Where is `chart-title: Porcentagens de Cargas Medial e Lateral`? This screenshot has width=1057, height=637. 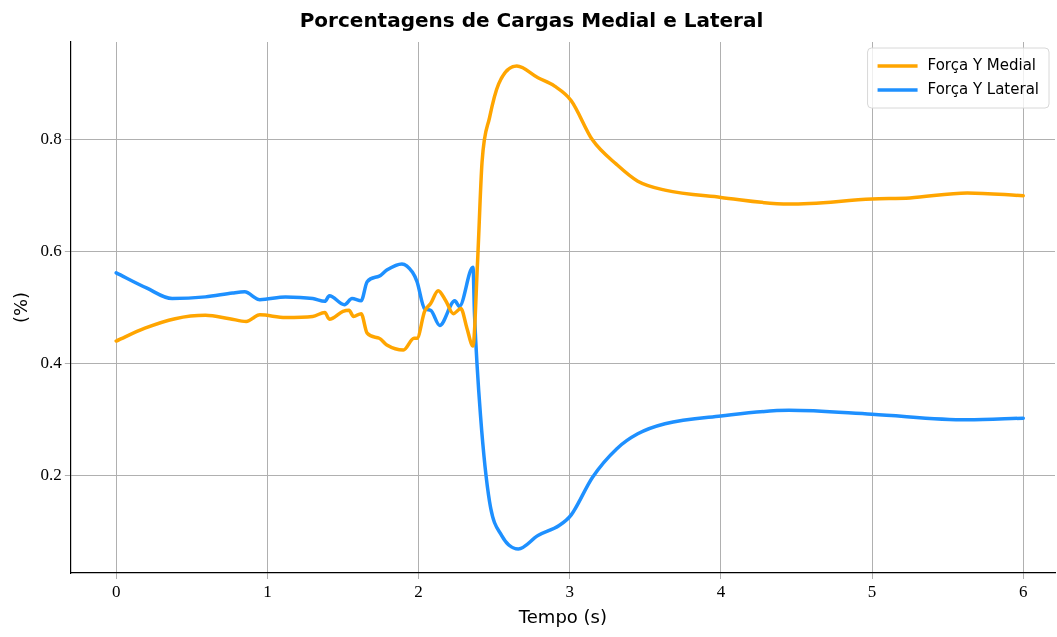 chart-title: Porcentagens de Cargas Medial e Lateral is located at coordinates (531, 20).